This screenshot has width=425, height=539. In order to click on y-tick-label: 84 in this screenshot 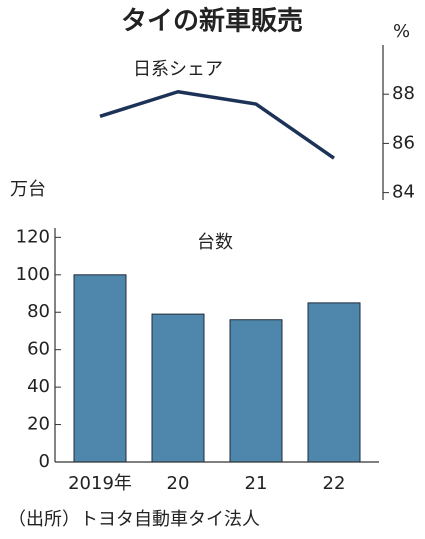, I will do `click(403, 192)`.